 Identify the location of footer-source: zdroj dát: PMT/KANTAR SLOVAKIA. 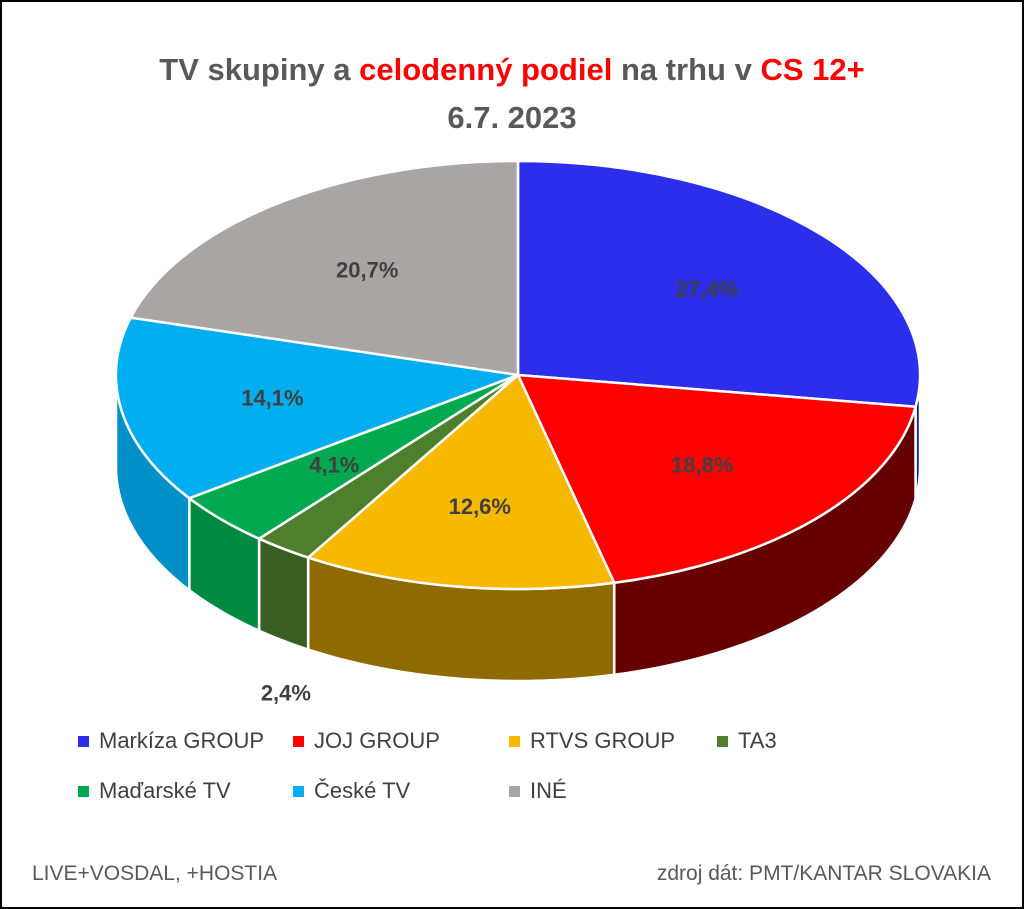
(823, 873).